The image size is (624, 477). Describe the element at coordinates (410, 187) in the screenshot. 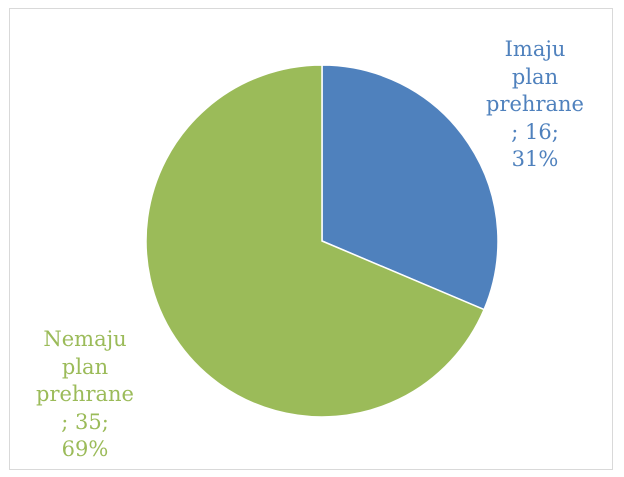

I see `pie-slice-imaju-plan-prehrane` at that location.